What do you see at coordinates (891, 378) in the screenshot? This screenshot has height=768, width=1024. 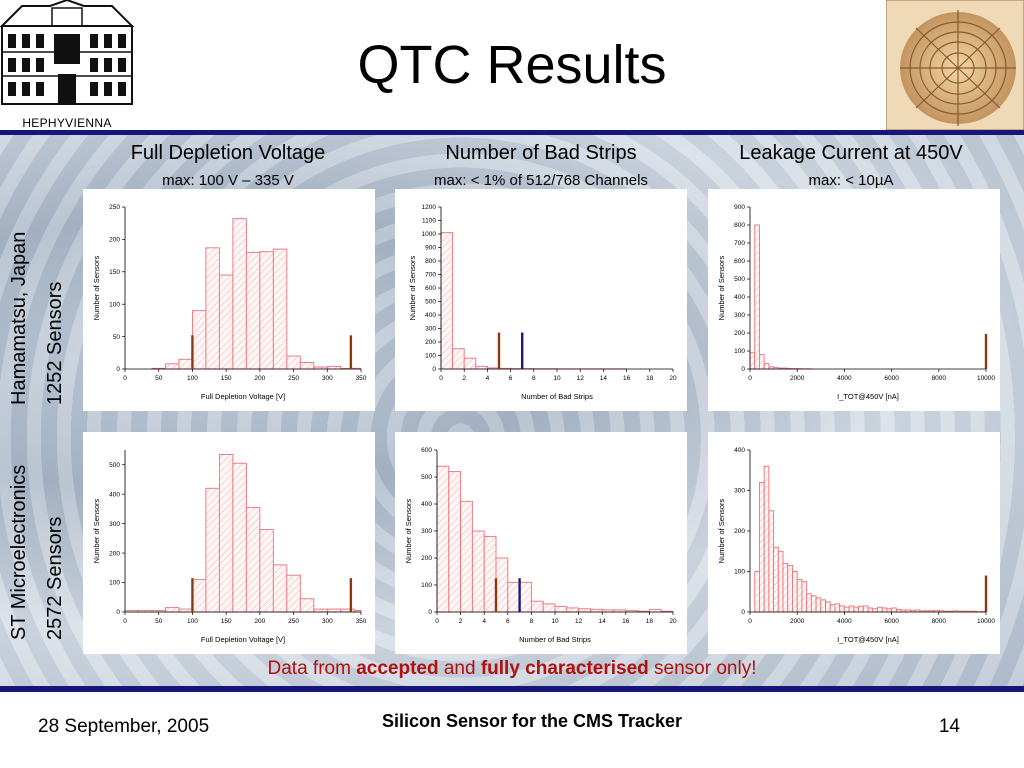 I see `x-tick-label: 6000` at bounding box center [891, 378].